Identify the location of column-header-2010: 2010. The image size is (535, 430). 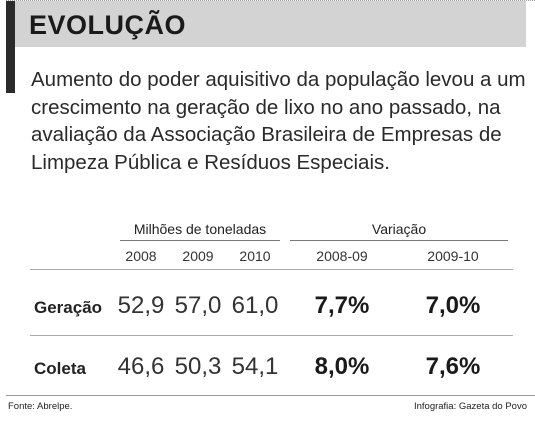
(255, 256).